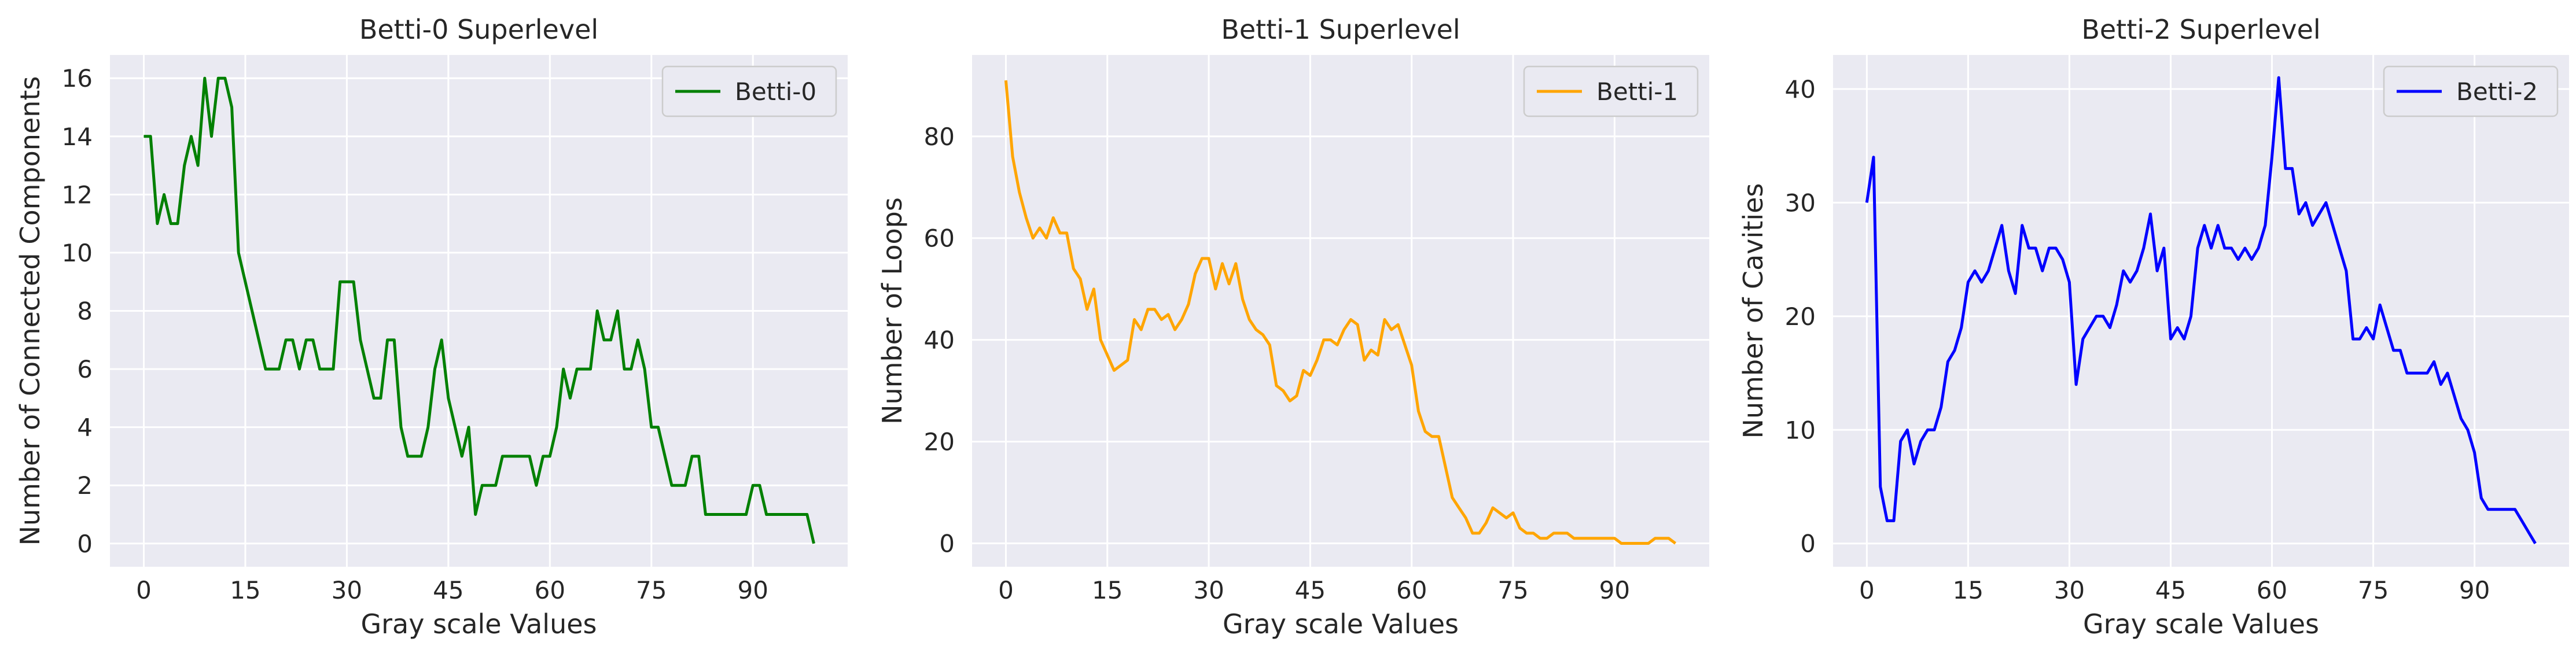 This screenshot has height=668, width=2576. What do you see at coordinates (775, 91) in the screenshot?
I see `legend-label: Betti-0` at bounding box center [775, 91].